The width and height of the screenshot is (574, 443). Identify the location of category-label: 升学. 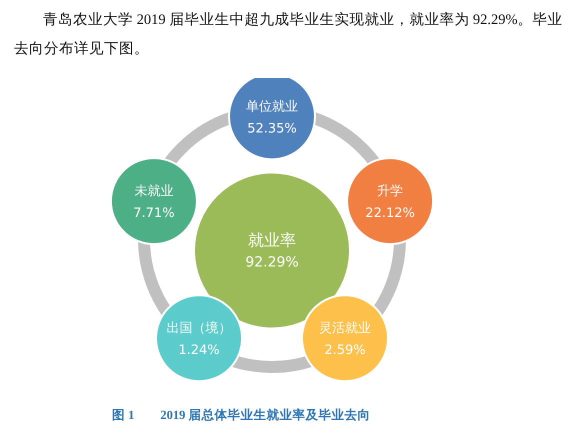
(390, 192).